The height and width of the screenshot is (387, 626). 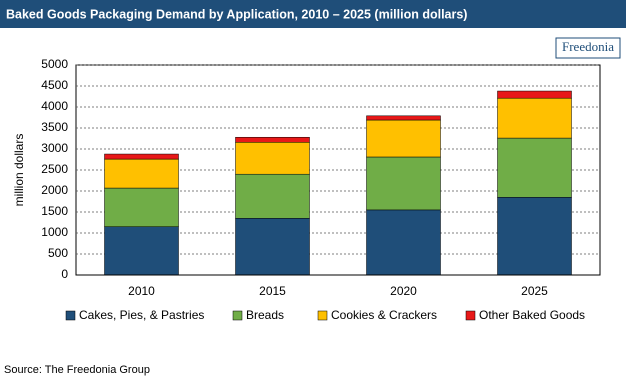 What do you see at coordinates (77, 370) in the screenshot?
I see `source: Source: The Freedonia Group` at bounding box center [77, 370].